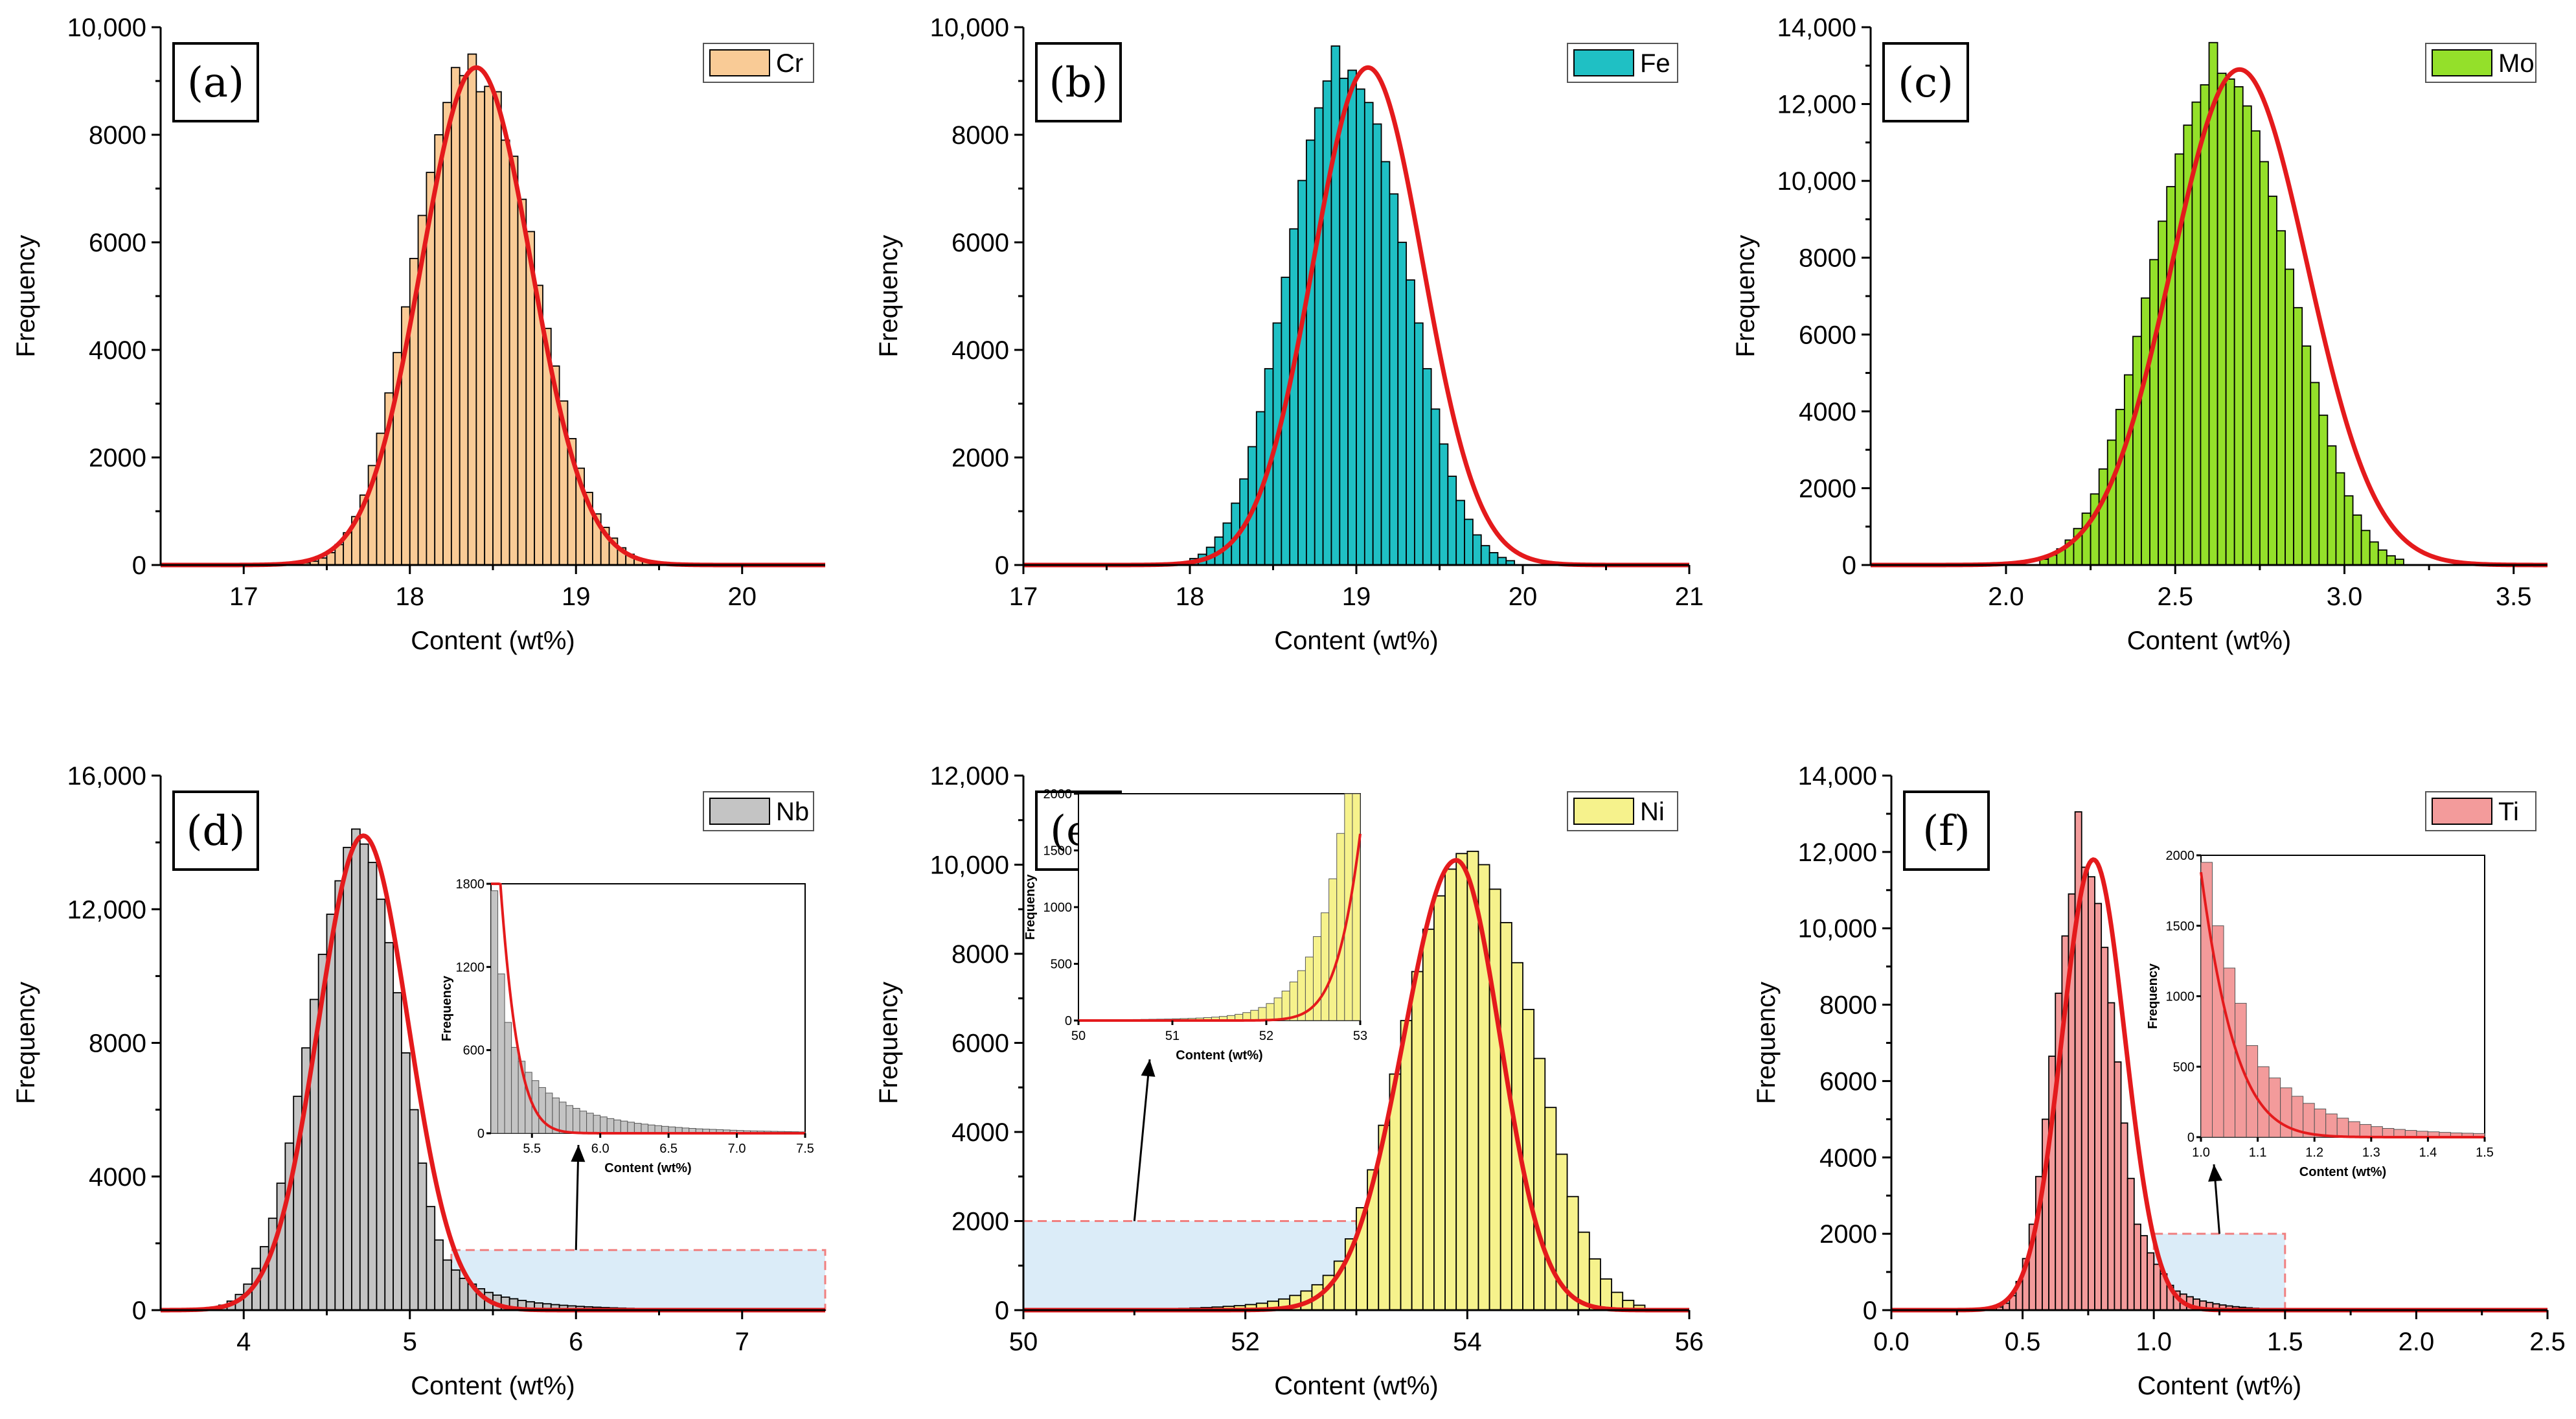 This screenshot has height=1419, width=2576. Describe the element at coordinates (2342, 1172) in the screenshot. I see `inset-x-label: Content (wt%)` at that location.